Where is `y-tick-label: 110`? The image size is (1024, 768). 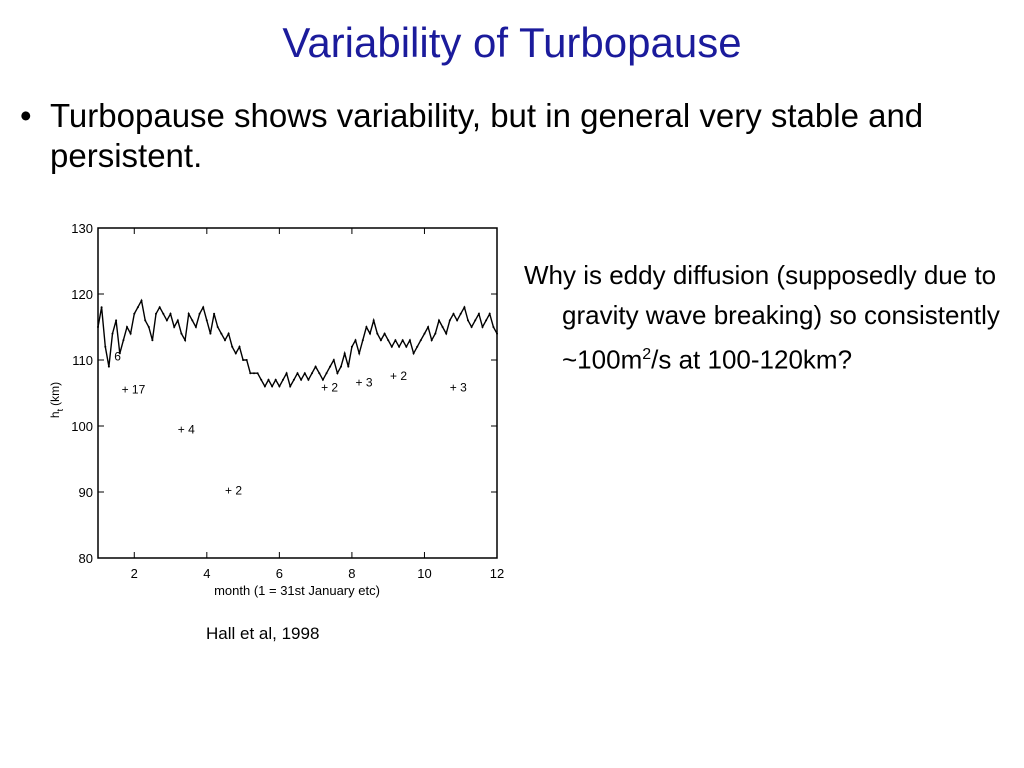
y-tick-label: 110 is located at coordinates (82, 360).